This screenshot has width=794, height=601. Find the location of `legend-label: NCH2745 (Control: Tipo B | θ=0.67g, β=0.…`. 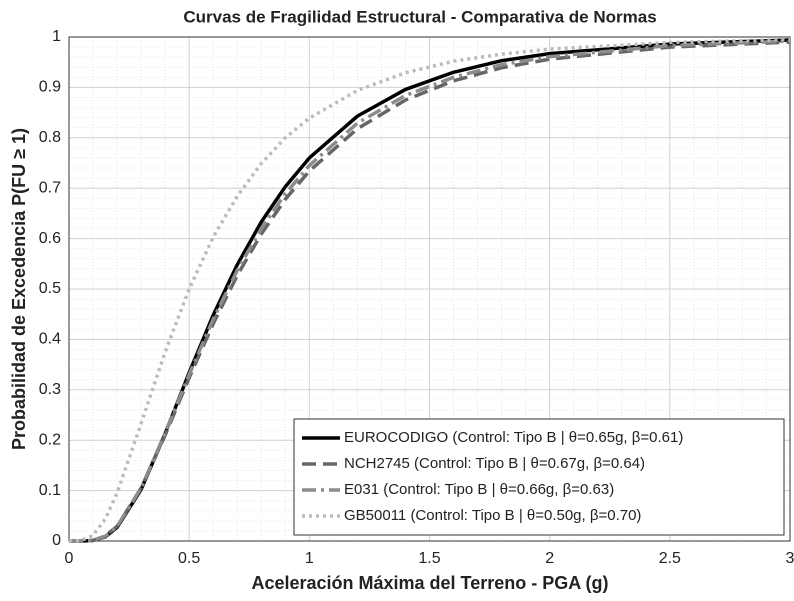

legend-label: NCH2745 (Control: Tipo B | θ=0.67g, β=0.… is located at coordinates (494, 463).